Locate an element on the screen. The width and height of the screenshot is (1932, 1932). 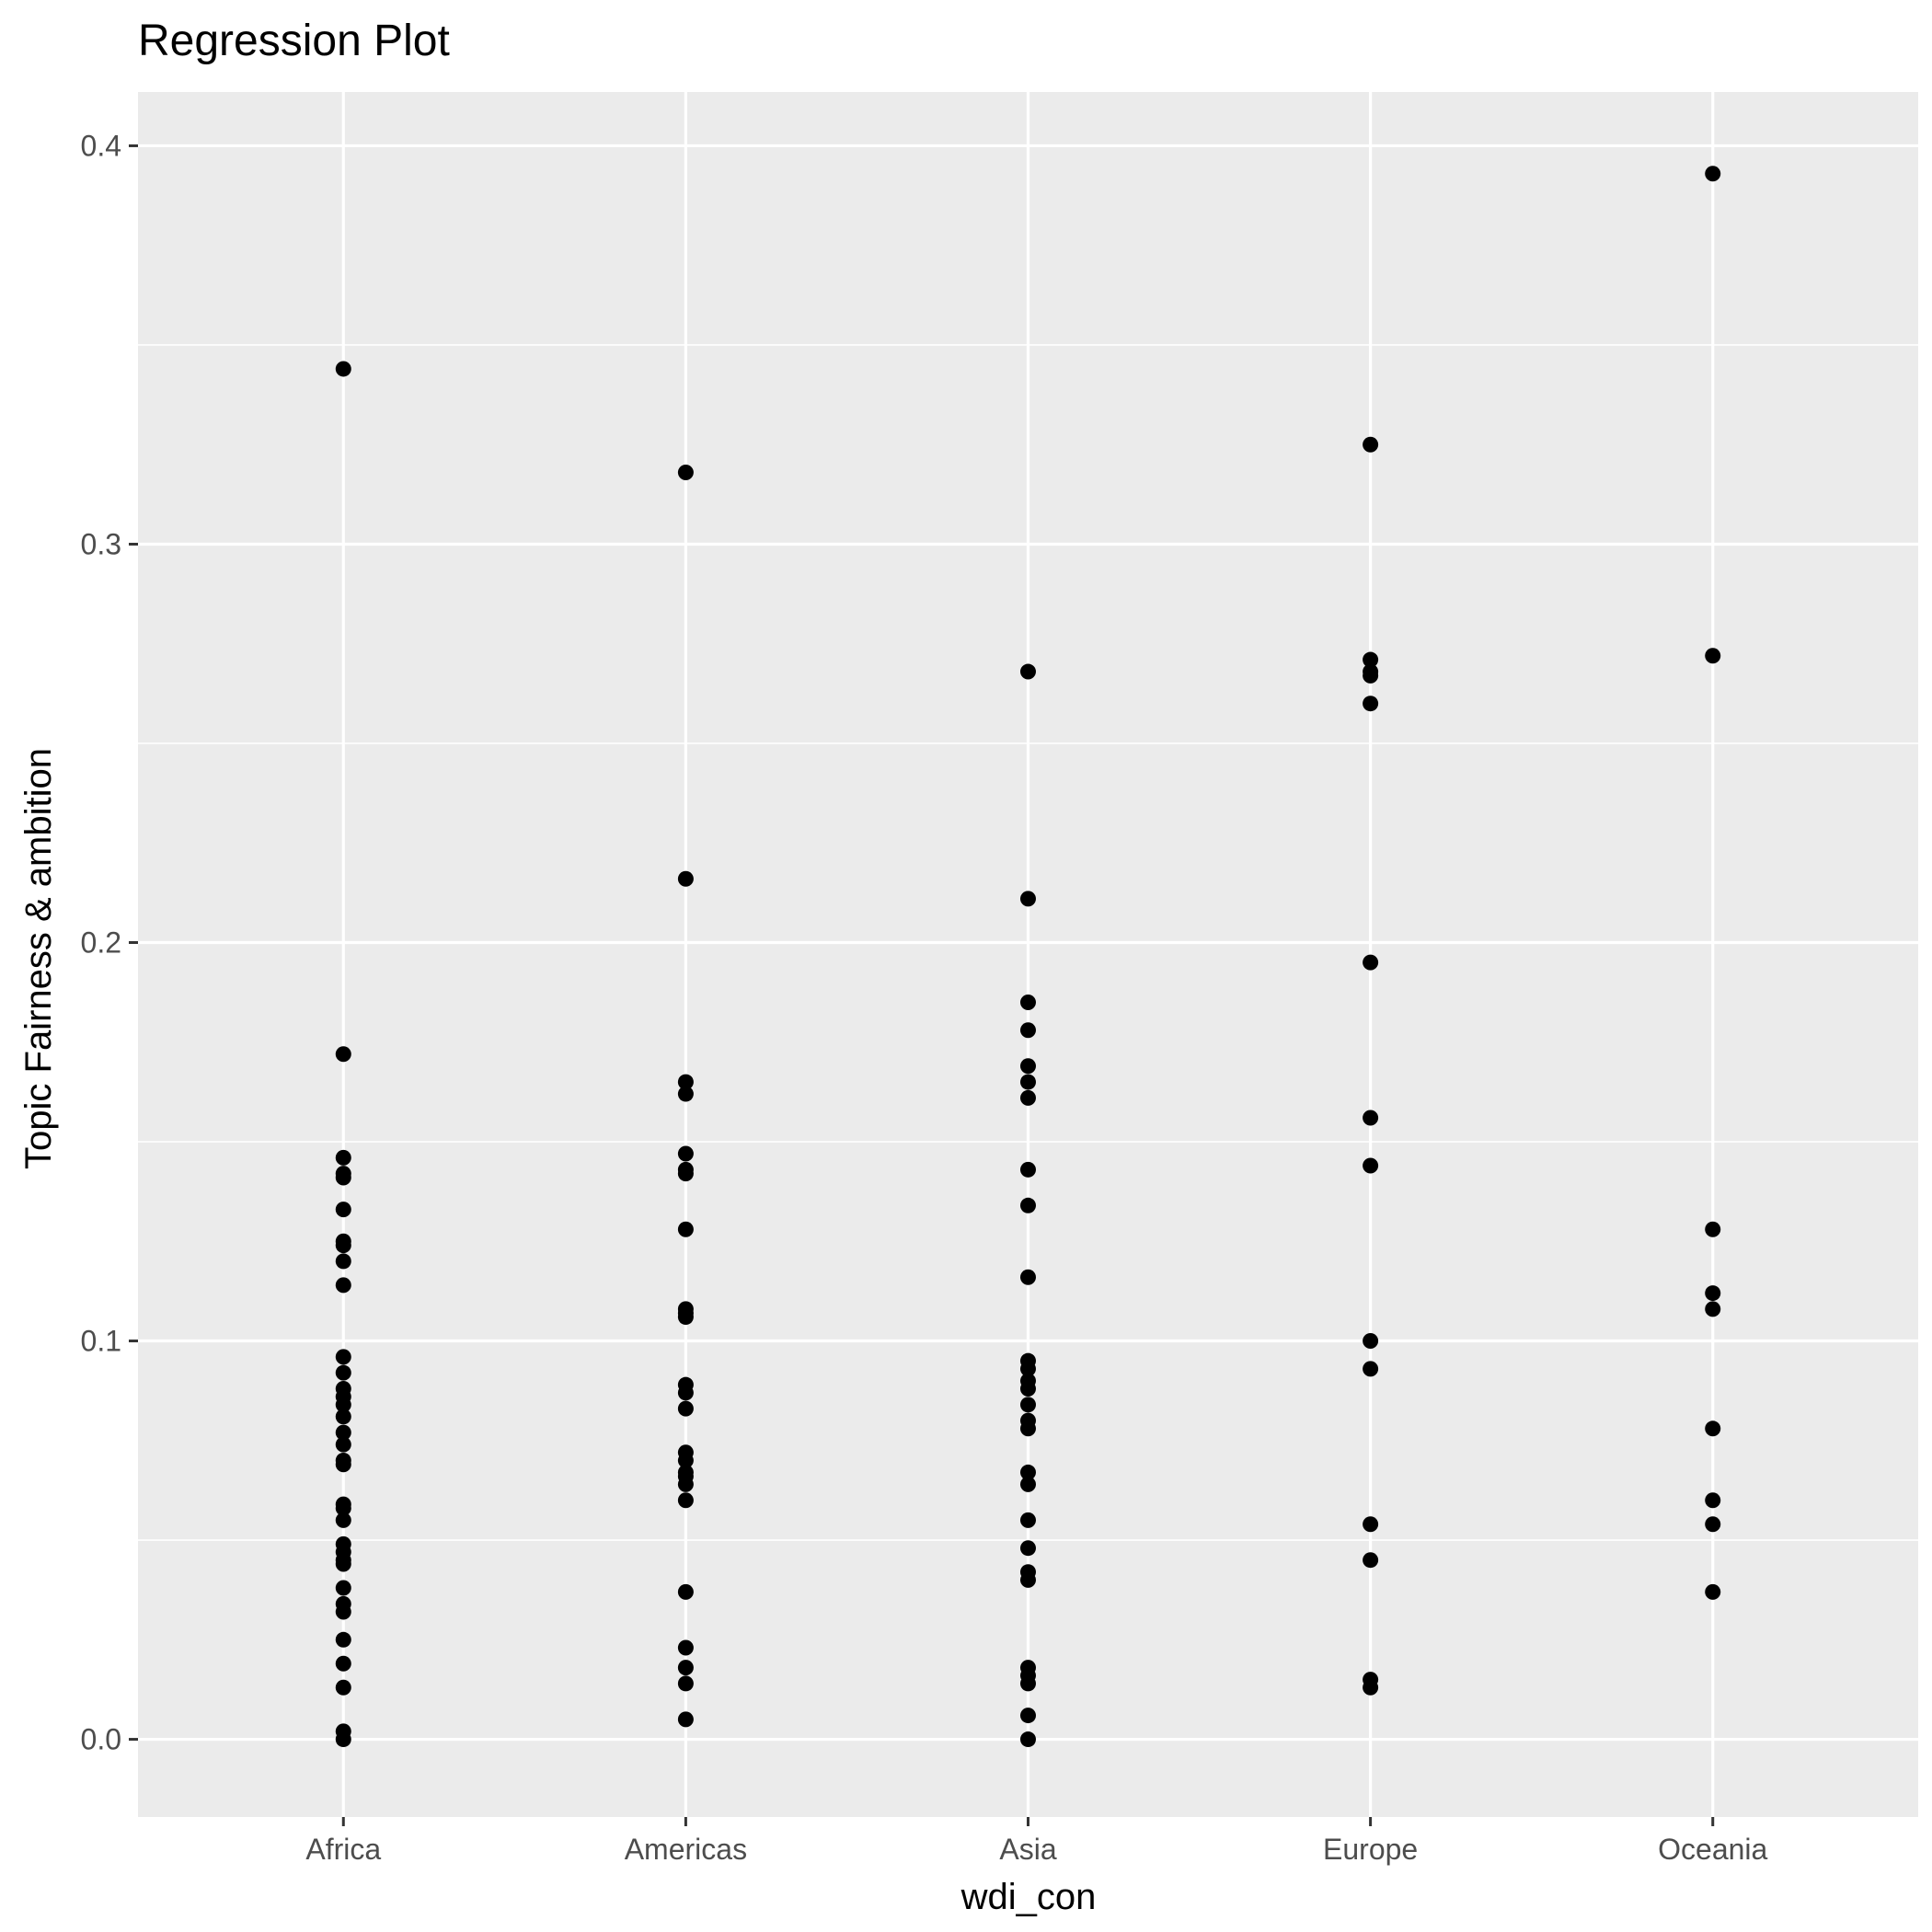
y-axis: 0.0 0.1 0.2 0.3 0.4 is located at coordinates (109, 942).